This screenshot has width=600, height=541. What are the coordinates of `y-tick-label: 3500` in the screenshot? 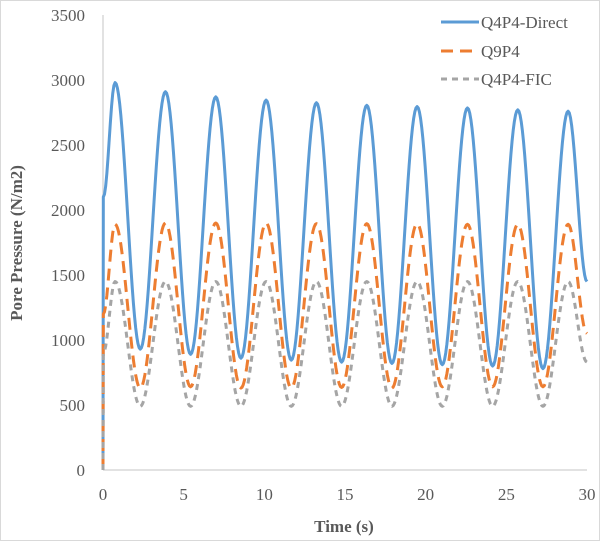 It's located at (68, 15).